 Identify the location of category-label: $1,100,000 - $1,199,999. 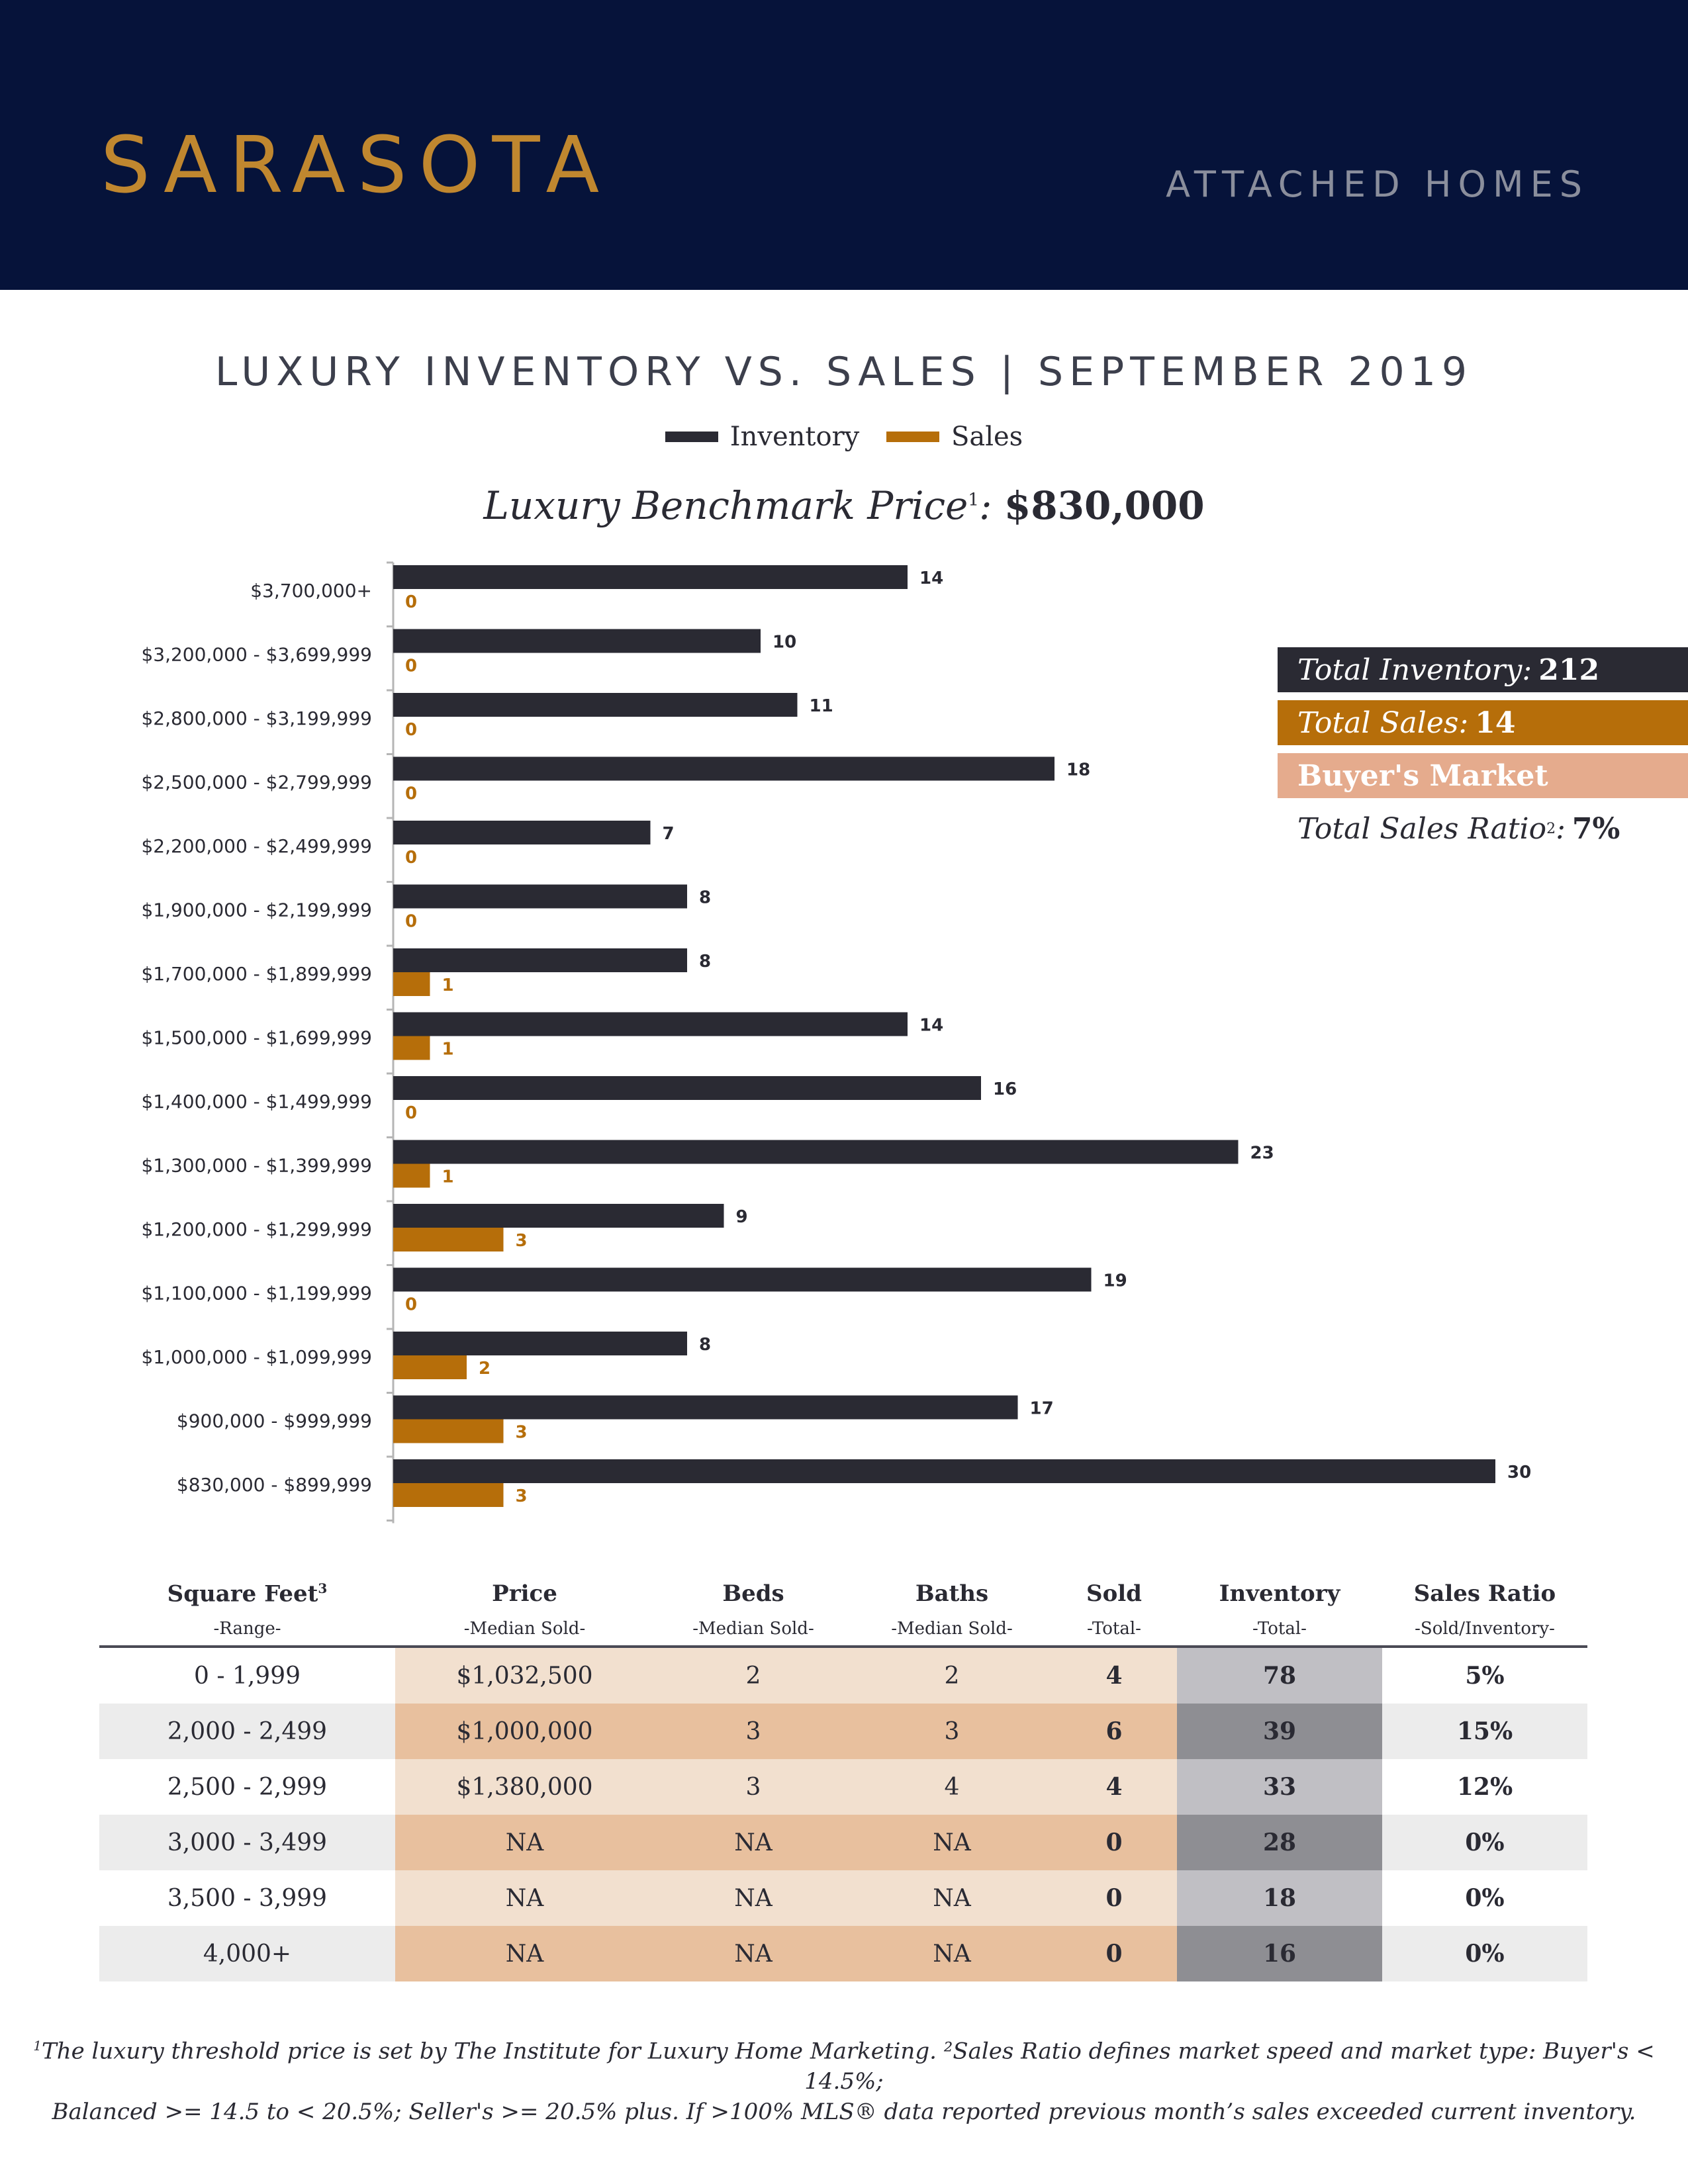
(256, 1293).